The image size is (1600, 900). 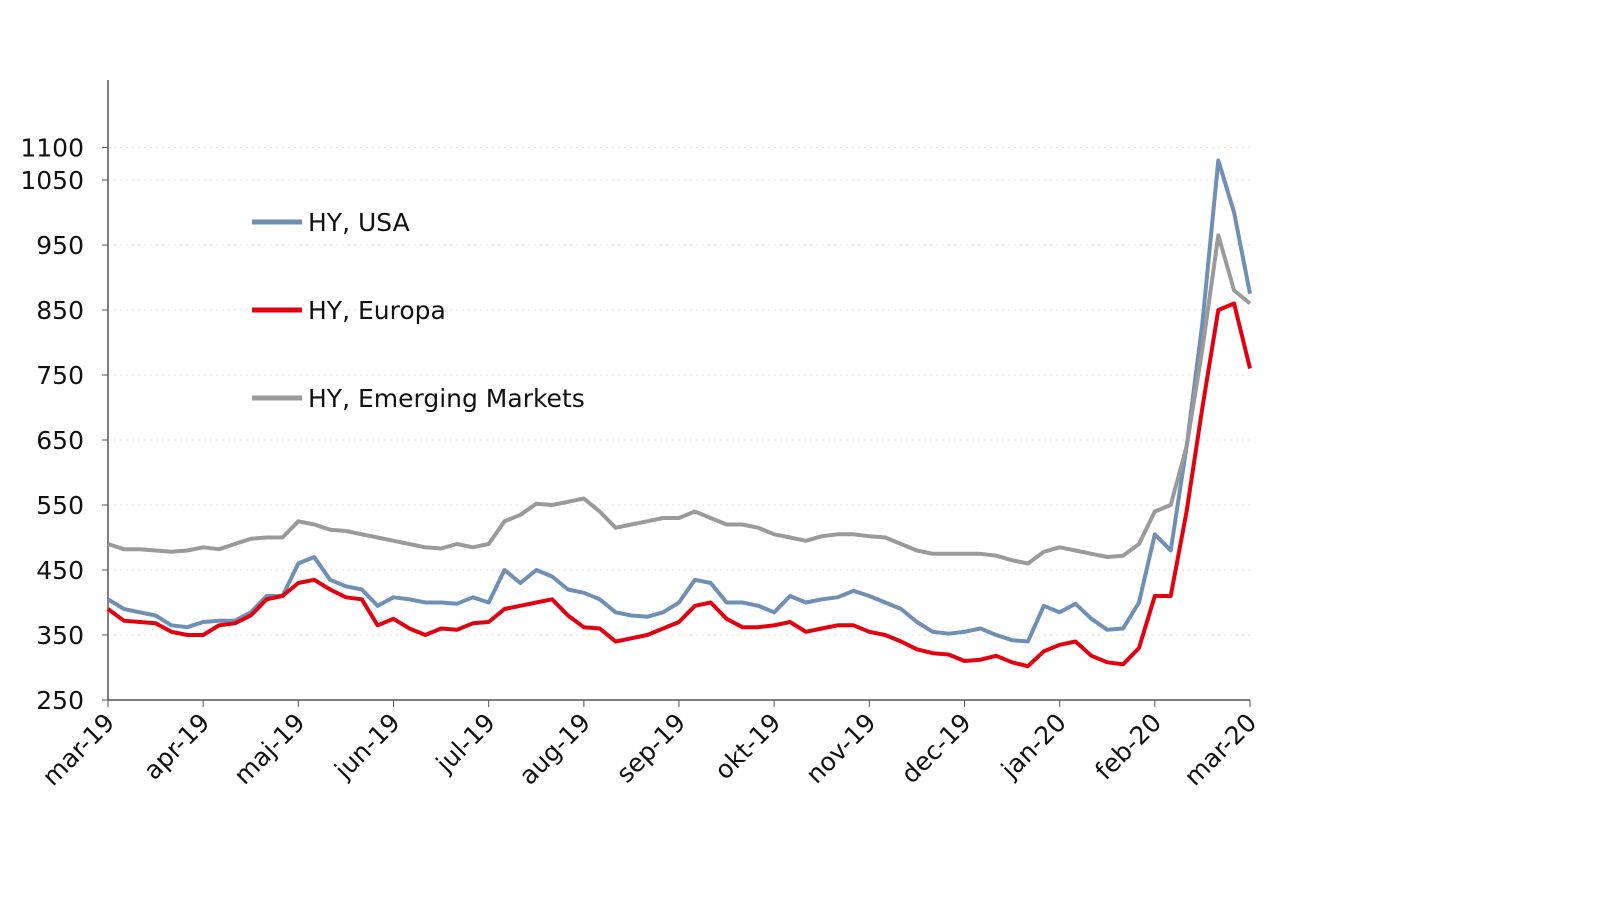 What do you see at coordinates (60, 635) in the screenshot?
I see `y-tick-label: 350` at bounding box center [60, 635].